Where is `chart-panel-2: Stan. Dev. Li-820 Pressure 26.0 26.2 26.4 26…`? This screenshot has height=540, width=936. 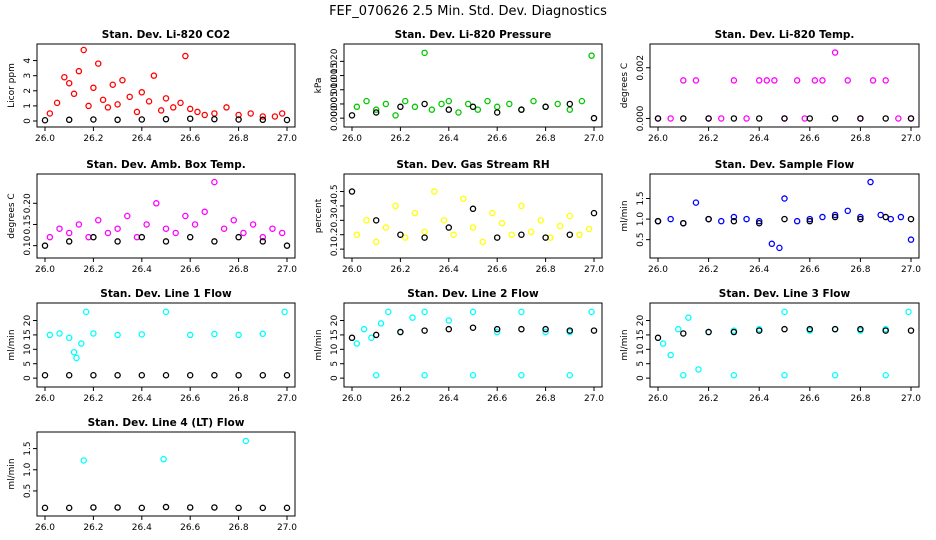
chart-panel-2: Stan. Dev. Li-820 Pressure 26.0 26.2 26.4 26… is located at coordinates (459, 86).